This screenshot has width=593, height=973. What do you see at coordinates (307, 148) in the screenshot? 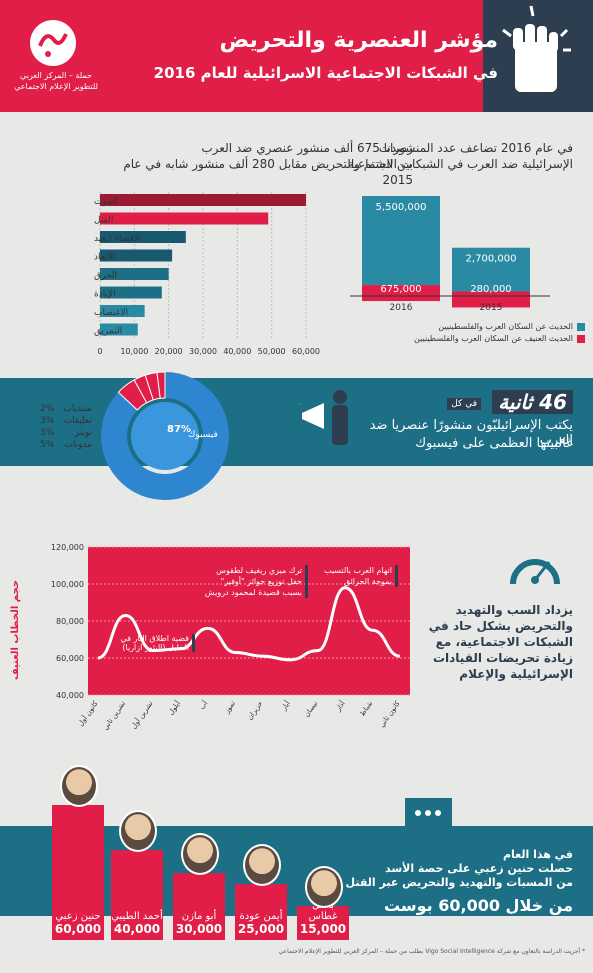
I see `hbar-caption-1: رصدنا 675 ألف منشور عنصري ضد العرب` at bounding box center [307, 148].